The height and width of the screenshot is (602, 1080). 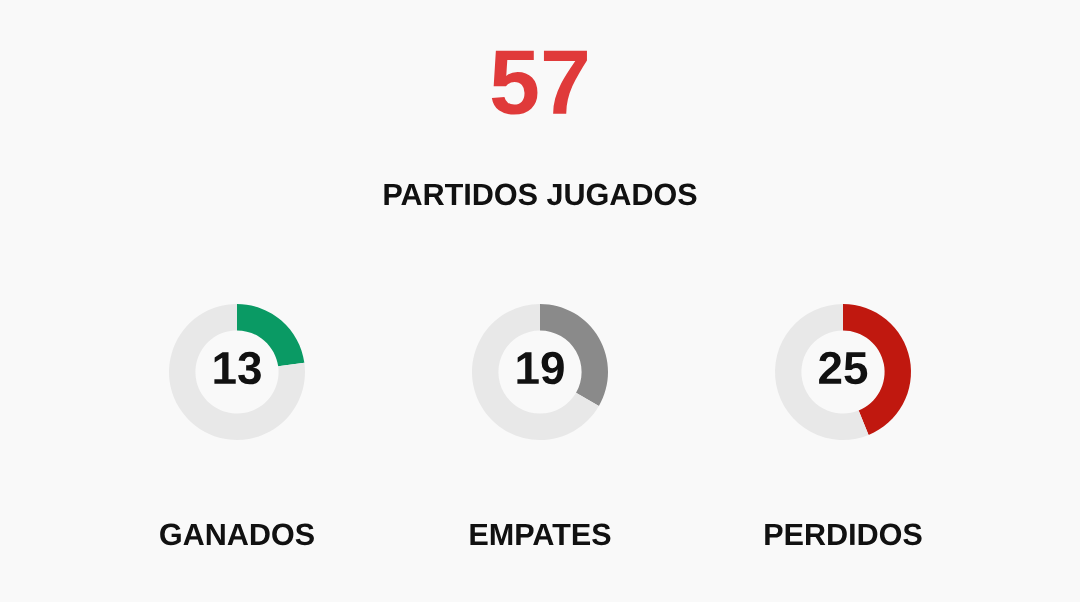 I want to click on text: PARTIDOS JUGADOS, so click(x=540, y=194).